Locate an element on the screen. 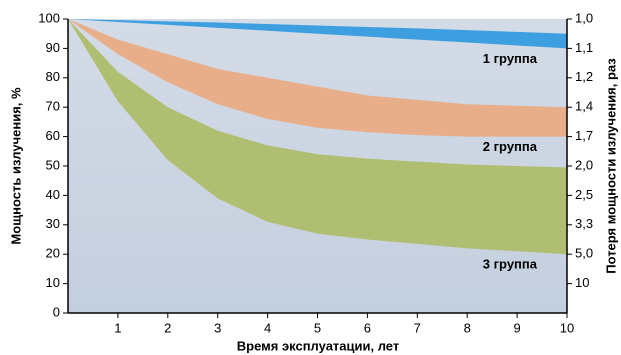 This screenshot has height=355, width=621. y-tick-label: 90 is located at coordinates (53, 47).